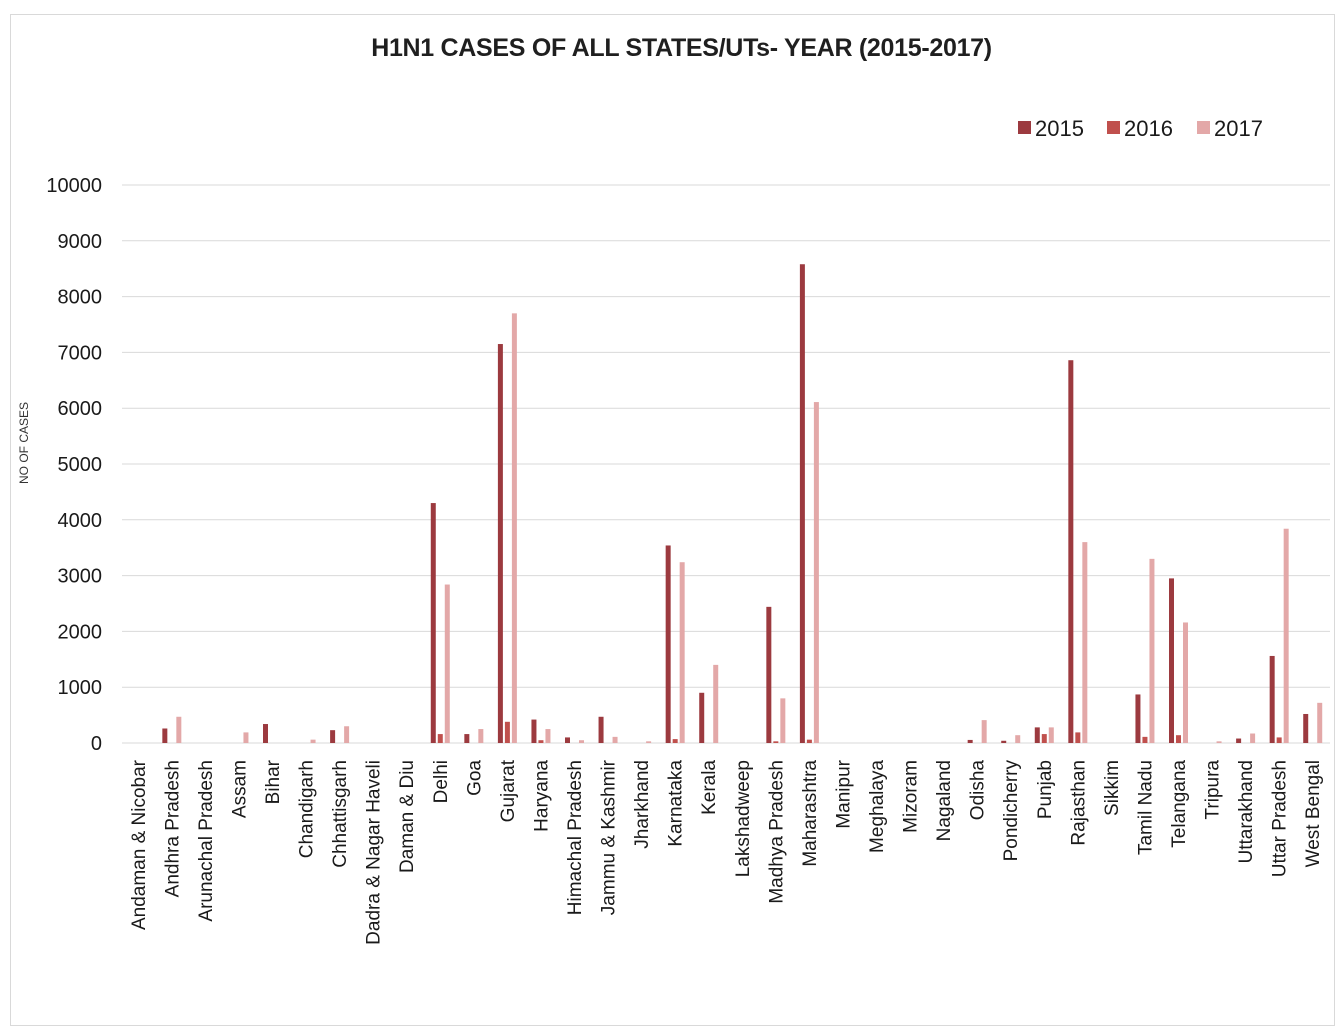 This screenshot has height=1033, width=1341. Describe the element at coordinates (877, 806) in the screenshot. I see `x-category-label: Meghalaya` at that location.